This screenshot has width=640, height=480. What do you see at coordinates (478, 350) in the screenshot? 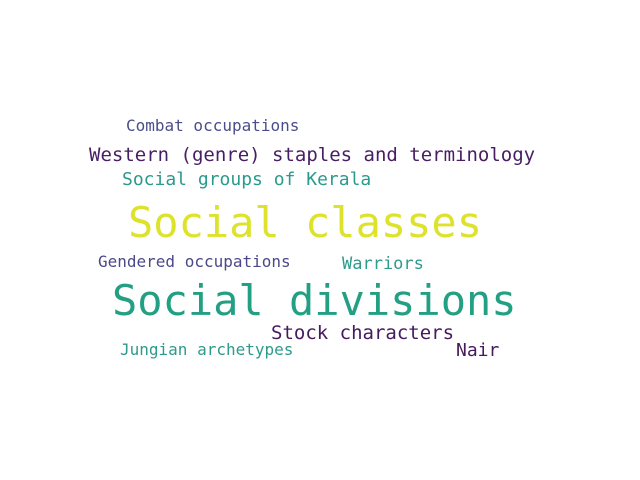
I see `word-nair: Nair` at bounding box center [478, 350].